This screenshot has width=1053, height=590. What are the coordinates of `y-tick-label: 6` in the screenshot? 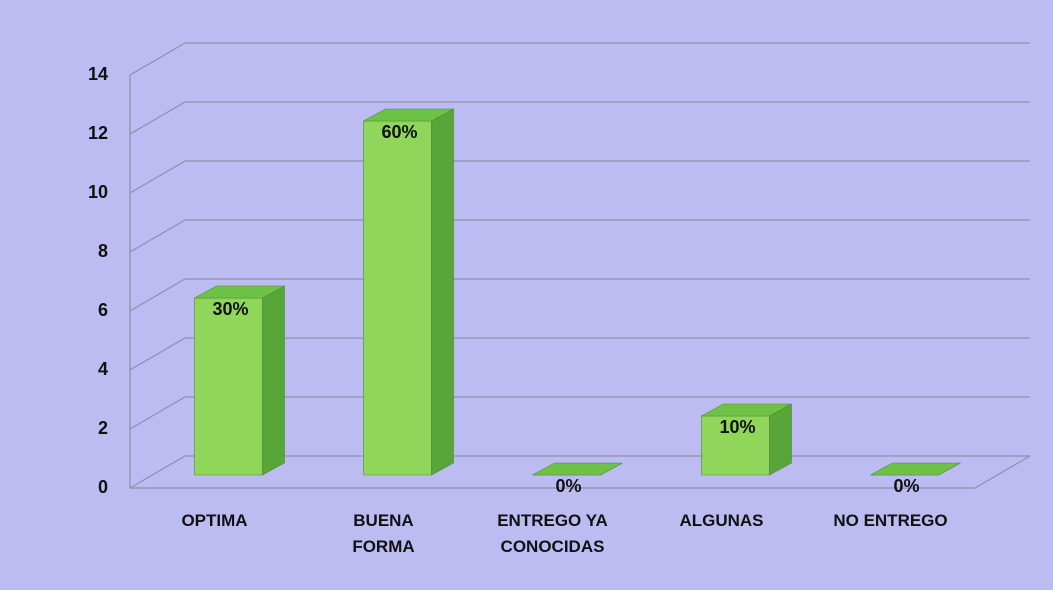 It's located at (103, 310).